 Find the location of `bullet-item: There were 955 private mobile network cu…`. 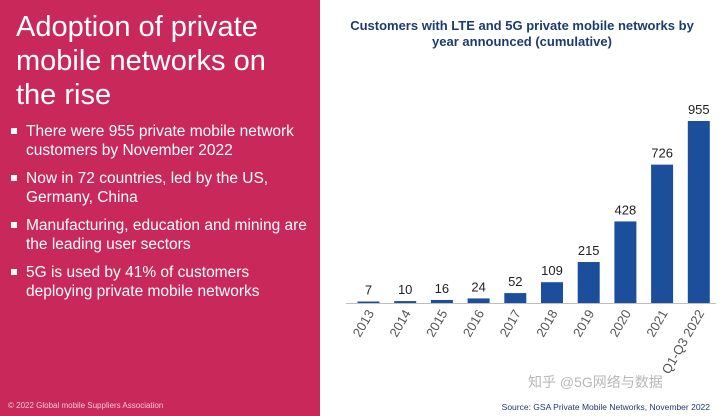

bullet-item: There were 955 private mobile network cu… is located at coordinates (161, 141).